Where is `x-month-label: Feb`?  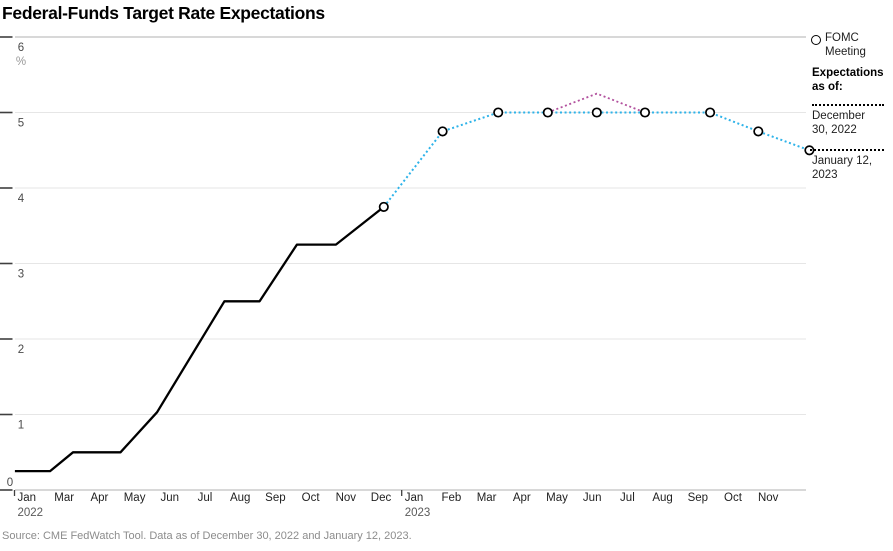
x-month-label: Feb is located at coordinates (451, 498).